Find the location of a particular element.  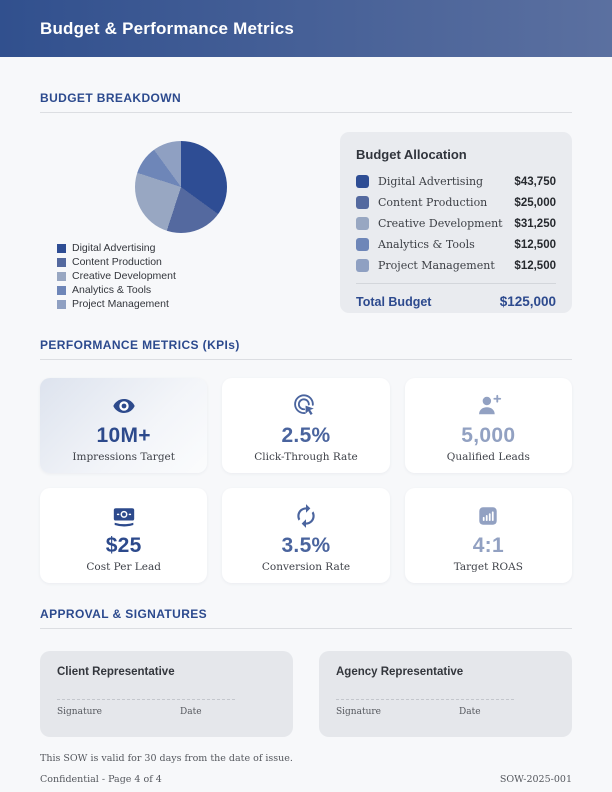

confidential-page-label: Confidential - Page 4 of 4 is located at coordinates (101, 779).